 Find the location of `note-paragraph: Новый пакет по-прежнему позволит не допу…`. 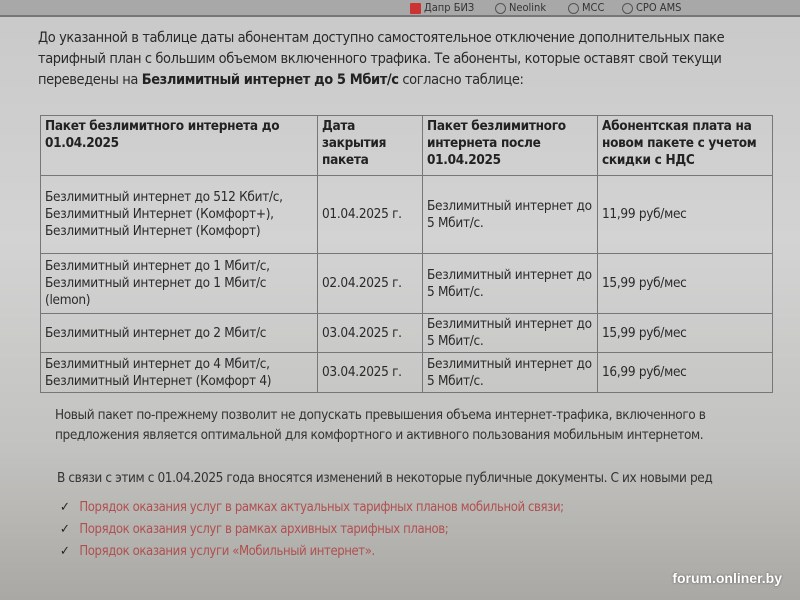

note-paragraph: Новый пакет по-прежнему позволит не допу… is located at coordinates (380, 425).